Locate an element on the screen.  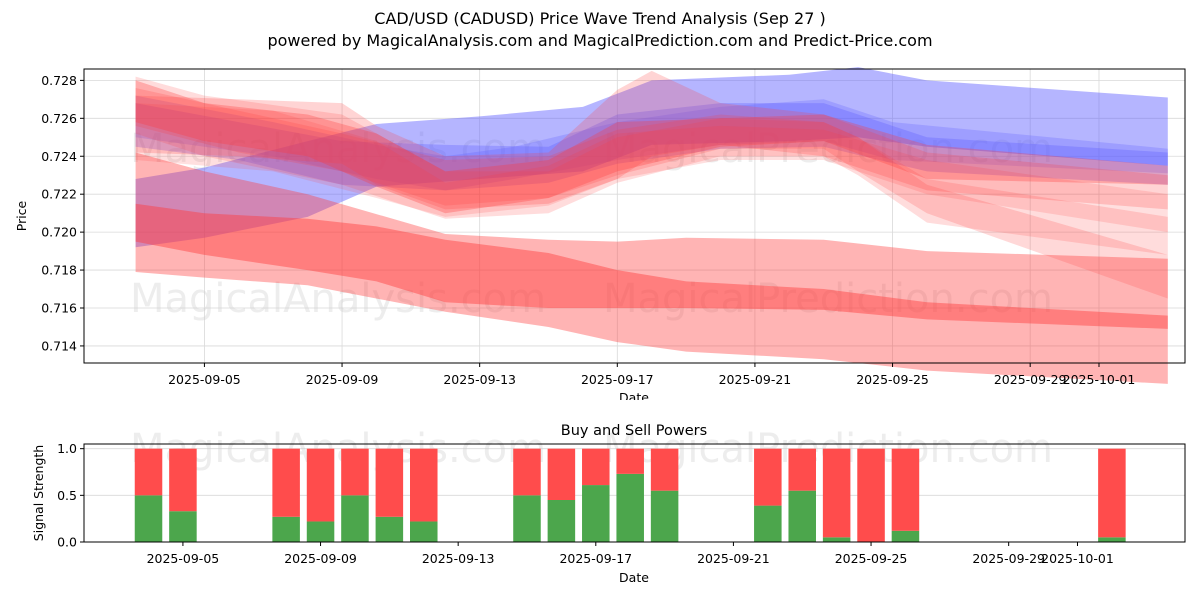
y-tick-label: 0.728 is located at coordinates (59, 80).